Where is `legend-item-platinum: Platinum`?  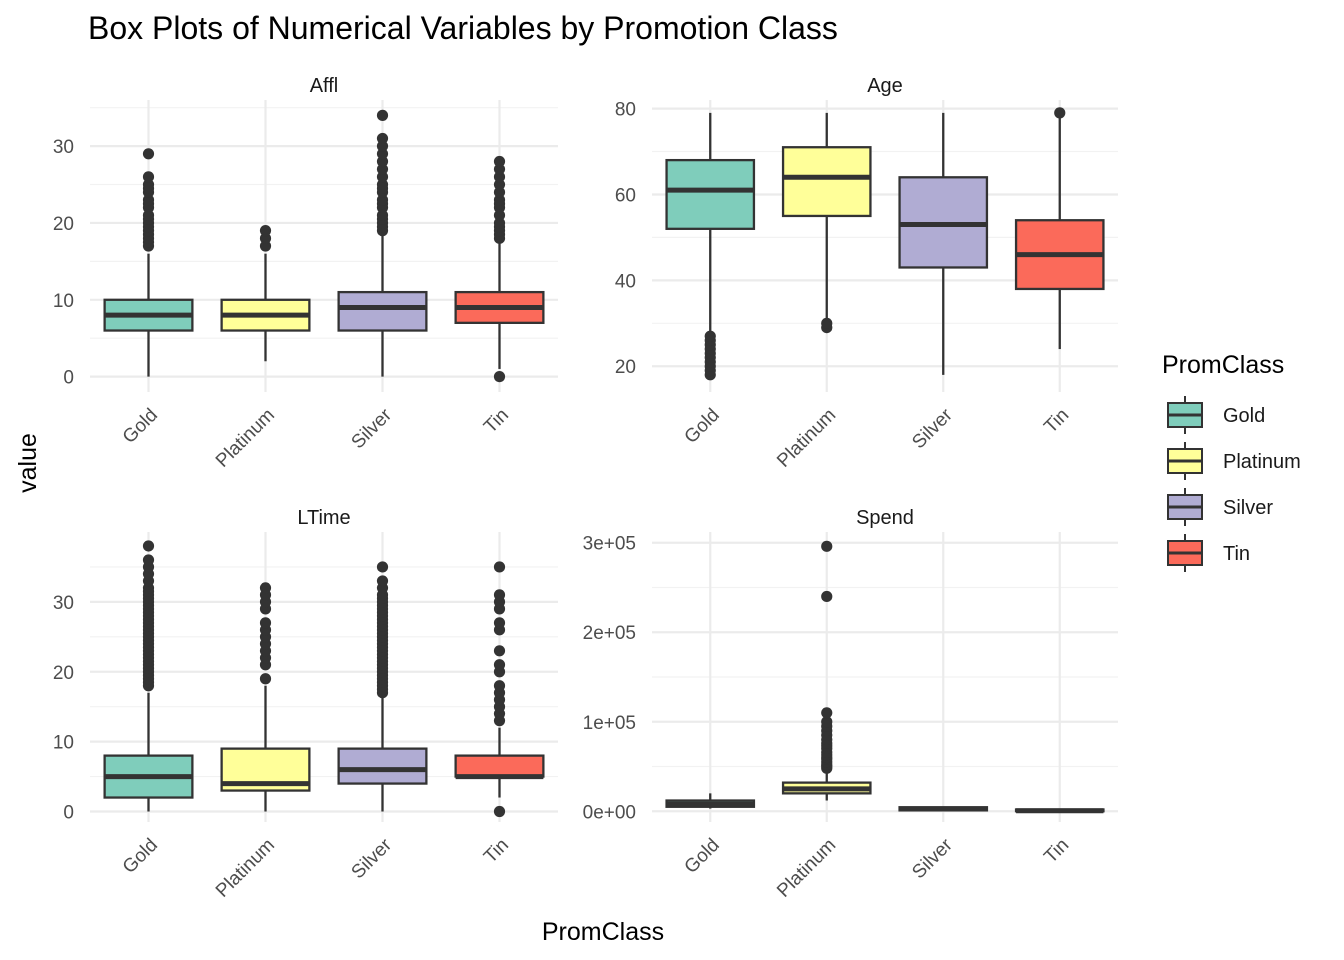 legend-item-platinum: Platinum is located at coordinates (1234, 461).